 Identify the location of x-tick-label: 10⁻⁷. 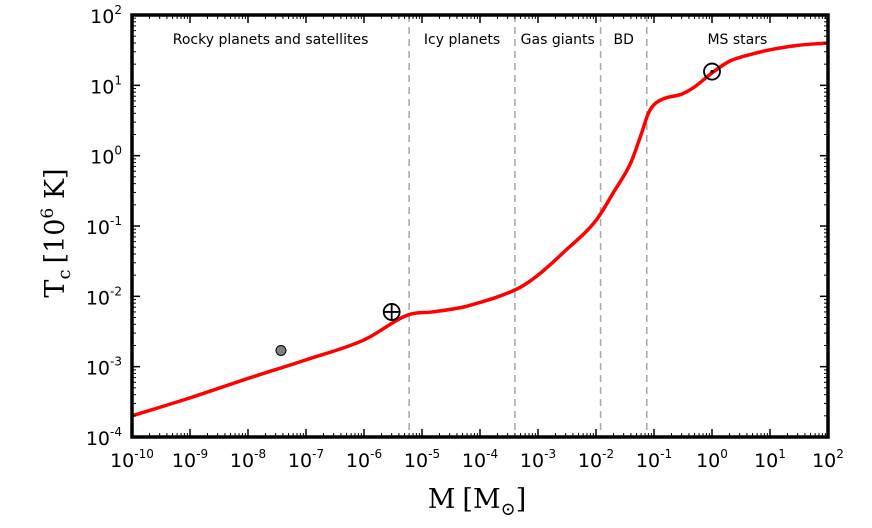
(306, 459).